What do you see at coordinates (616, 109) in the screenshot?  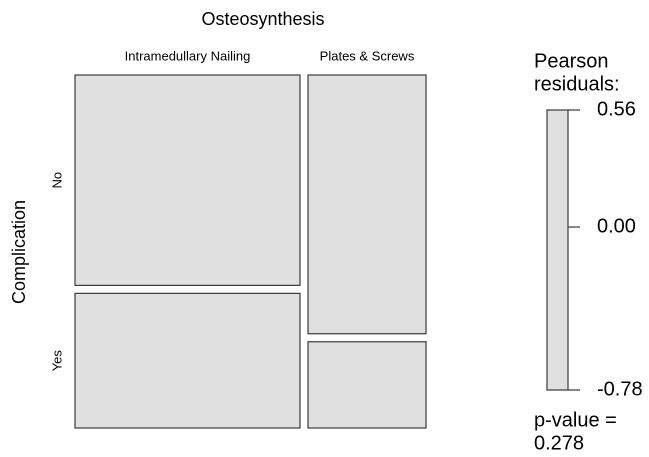 I see `legend-tick-label: 0.56` at bounding box center [616, 109].